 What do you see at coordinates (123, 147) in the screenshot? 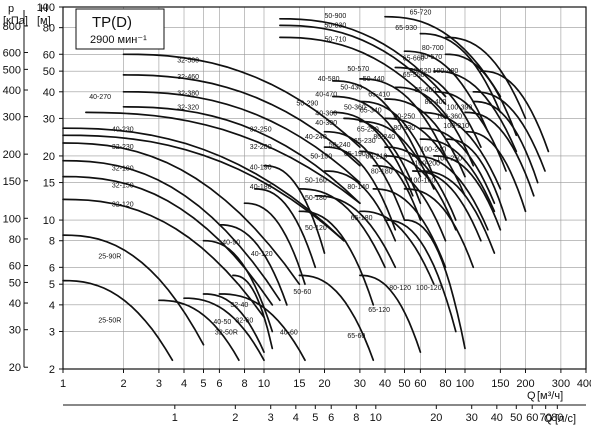
I see `pump-label: 32-230` at bounding box center [123, 147].